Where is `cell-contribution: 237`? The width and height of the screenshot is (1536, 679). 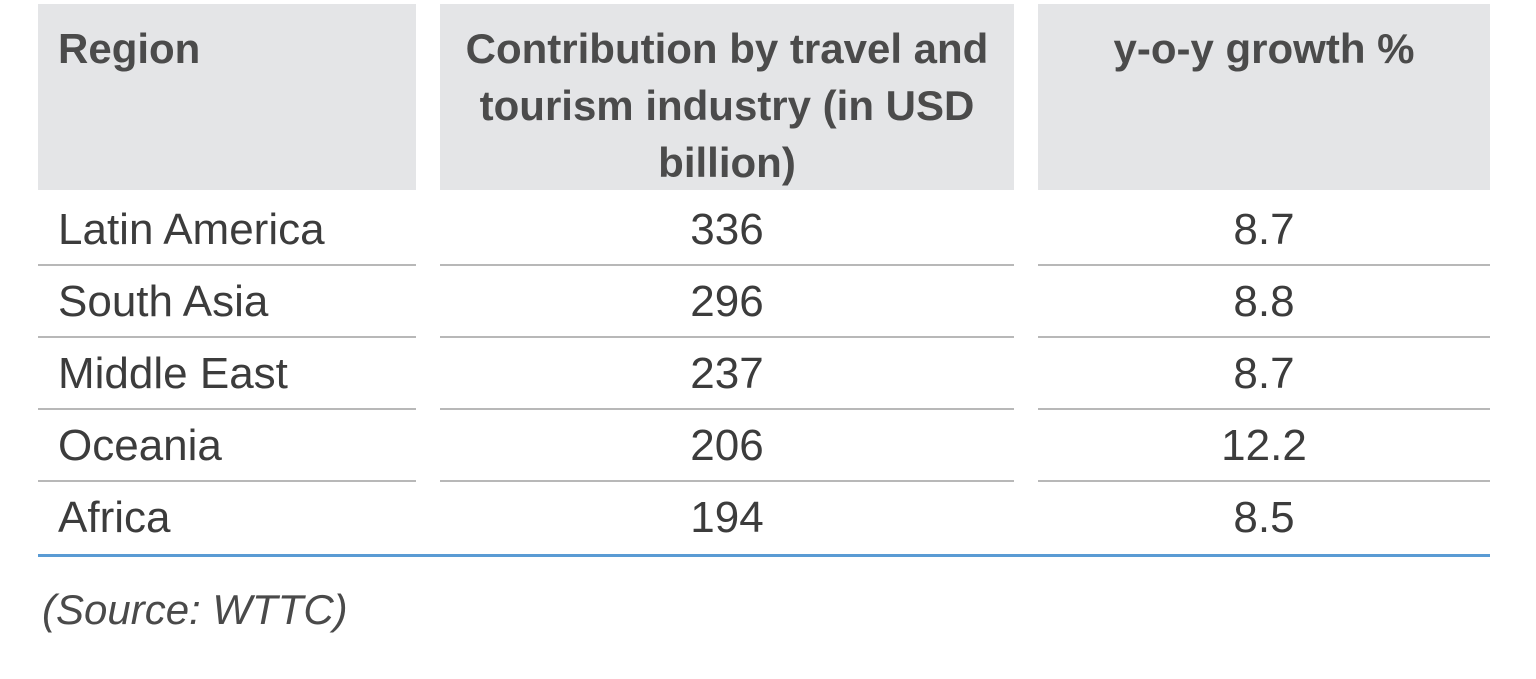 cell-contribution: 237 is located at coordinates (727, 374).